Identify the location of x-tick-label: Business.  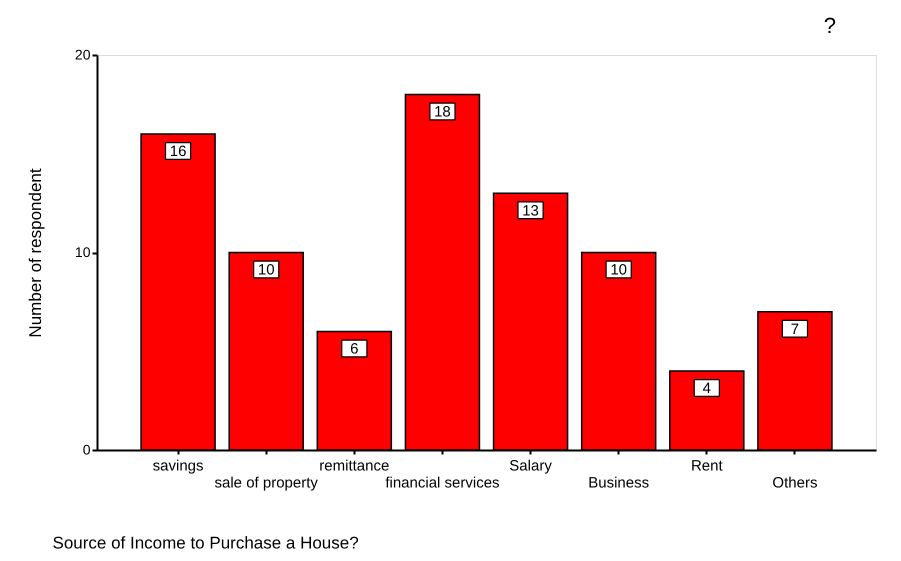
(619, 483).